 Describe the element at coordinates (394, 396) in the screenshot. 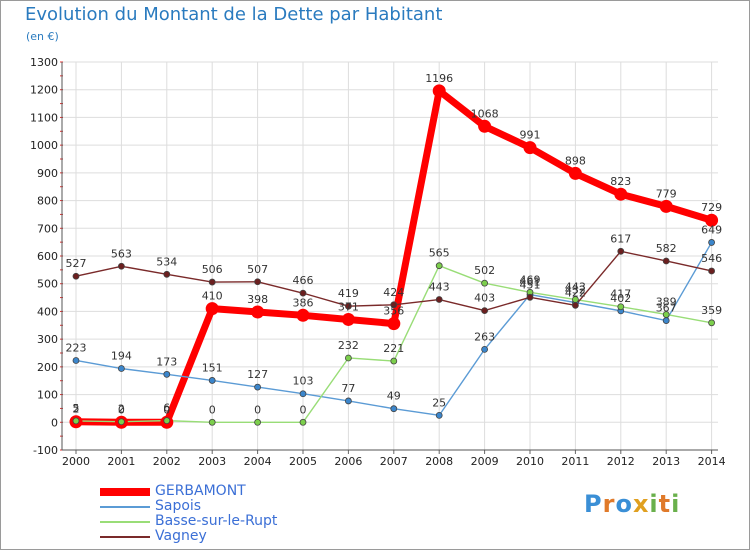

I see `data-label: 49` at that location.